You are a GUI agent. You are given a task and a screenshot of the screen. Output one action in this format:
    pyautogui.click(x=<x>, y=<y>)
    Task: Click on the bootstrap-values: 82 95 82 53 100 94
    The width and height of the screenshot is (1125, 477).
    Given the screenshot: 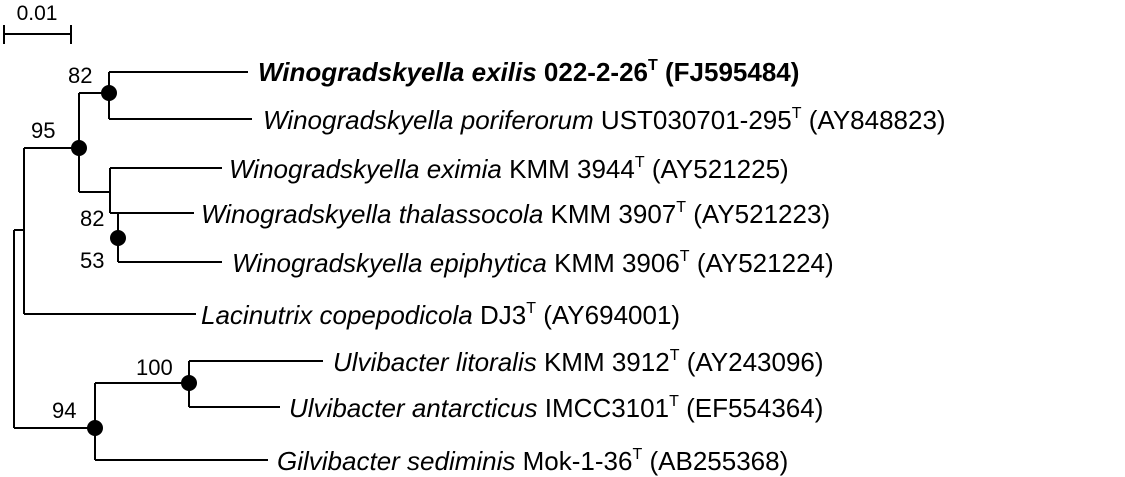 What is the action you would take?
    pyautogui.click(x=102, y=243)
    